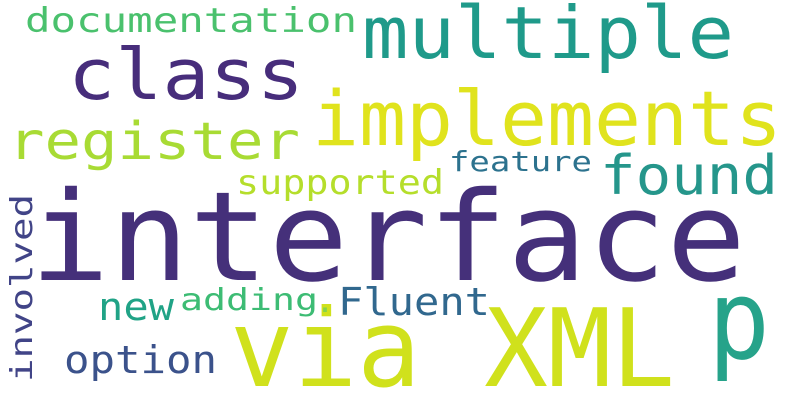  What do you see at coordinates (22, 288) in the screenshot?
I see `word-involved: involved` at bounding box center [22, 288].